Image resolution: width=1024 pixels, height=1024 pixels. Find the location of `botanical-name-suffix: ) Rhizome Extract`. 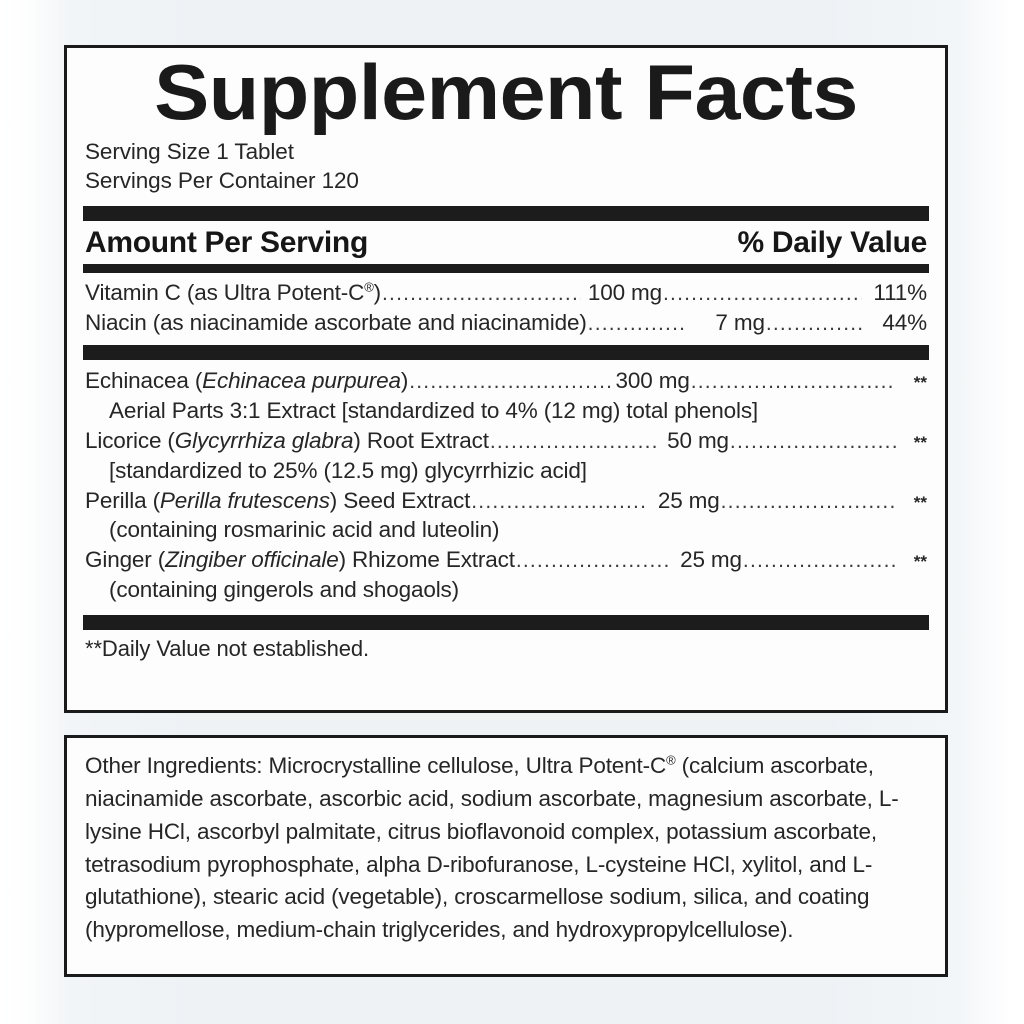

botanical-name-suffix: ) Rhizome Extract is located at coordinates (426, 560).